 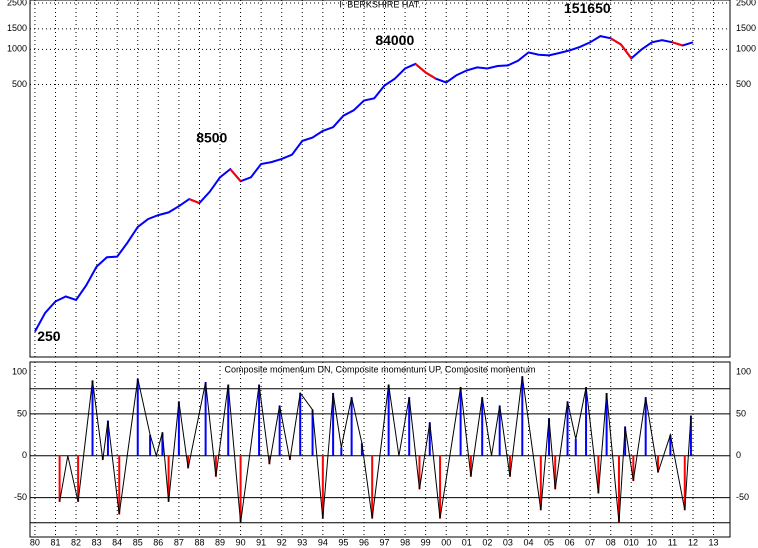 I want to click on annotation: 151650, so click(x=587, y=8).